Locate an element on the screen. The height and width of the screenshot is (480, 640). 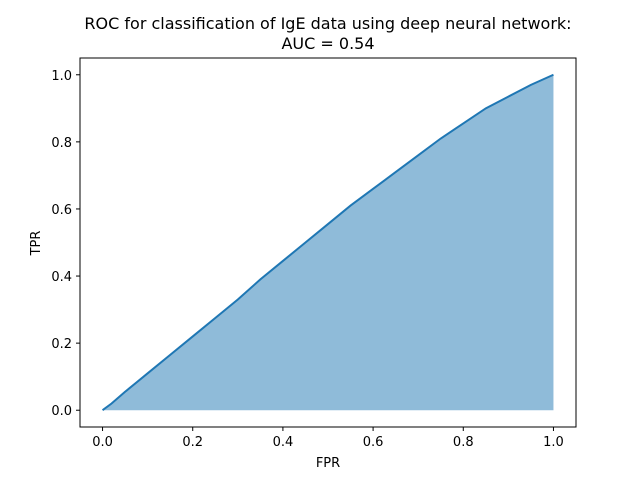
y-tick-label: 0.8 is located at coordinates (61, 143).